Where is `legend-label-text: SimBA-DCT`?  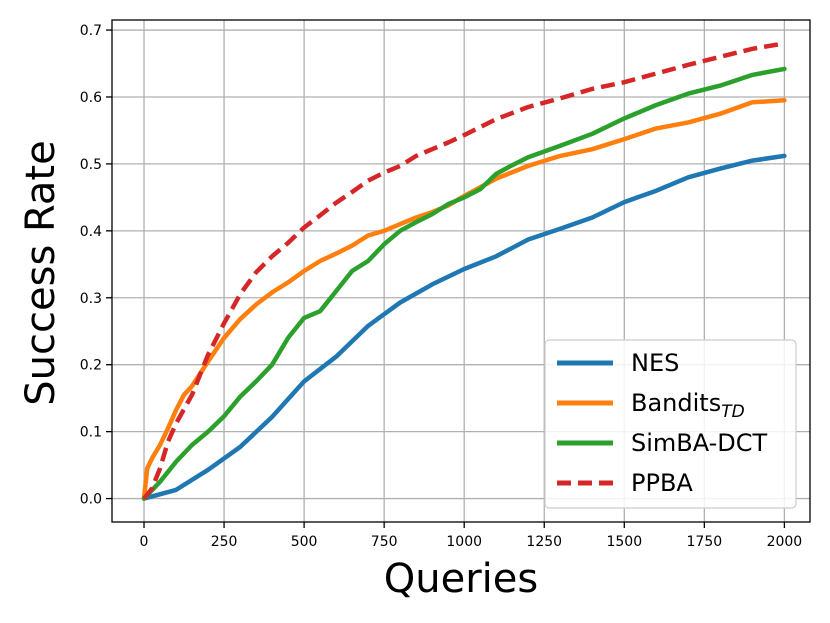 legend-label-text: SimBA-DCT is located at coordinates (699, 443).